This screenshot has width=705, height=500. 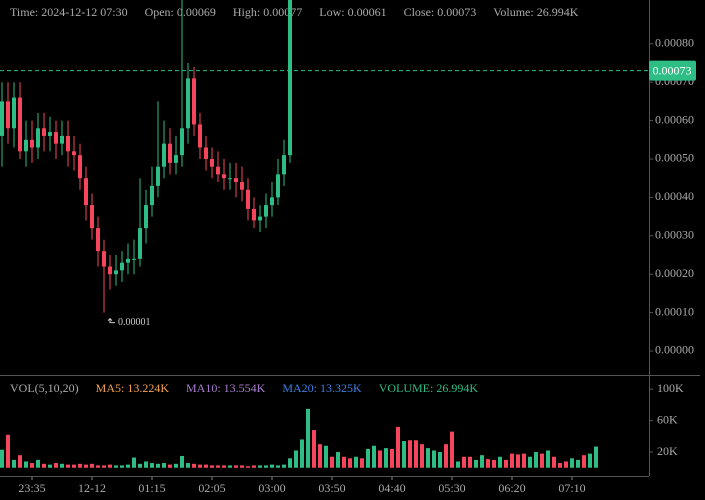 What do you see at coordinates (674, 158) in the screenshot?
I see `y-tick-label: 0.00050` at bounding box center [674, 158].